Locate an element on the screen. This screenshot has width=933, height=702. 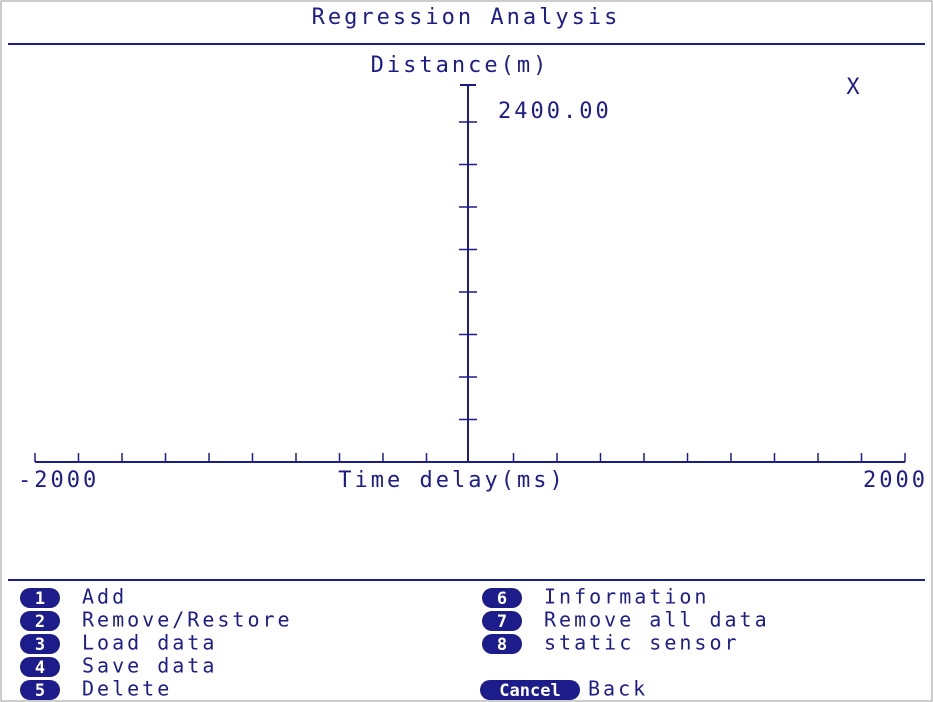
menu-label: Load data is located at coordinates (149, 643).